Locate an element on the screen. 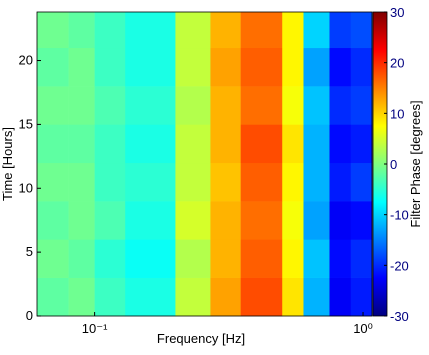 The image size is (429, 355). y-tick-label: 5 is located at coordinates (29, 251).